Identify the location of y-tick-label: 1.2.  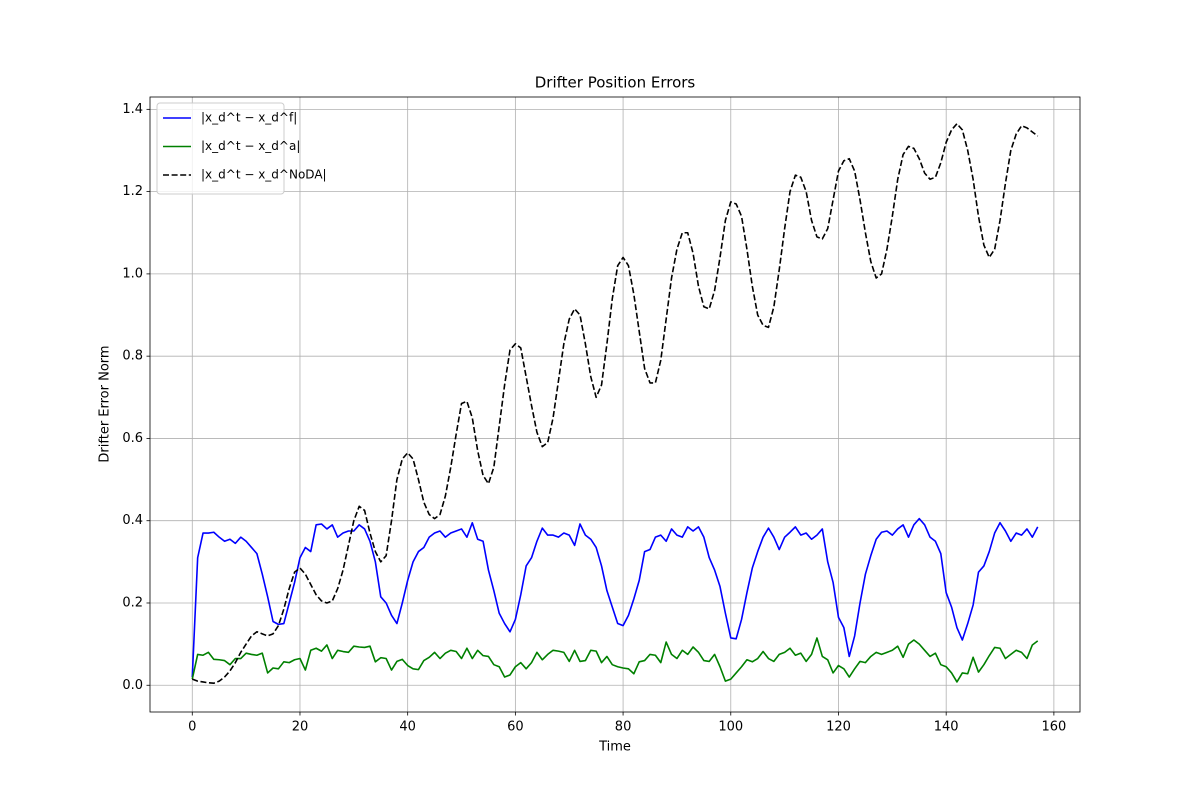
(132, 191).